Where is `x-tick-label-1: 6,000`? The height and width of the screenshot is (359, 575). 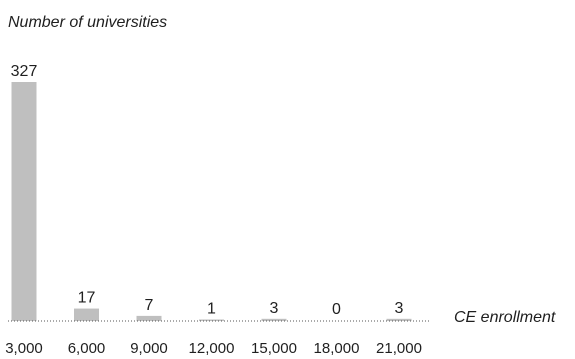
x-tick-label-1: 6,000 is located at coordinates (87, 348).